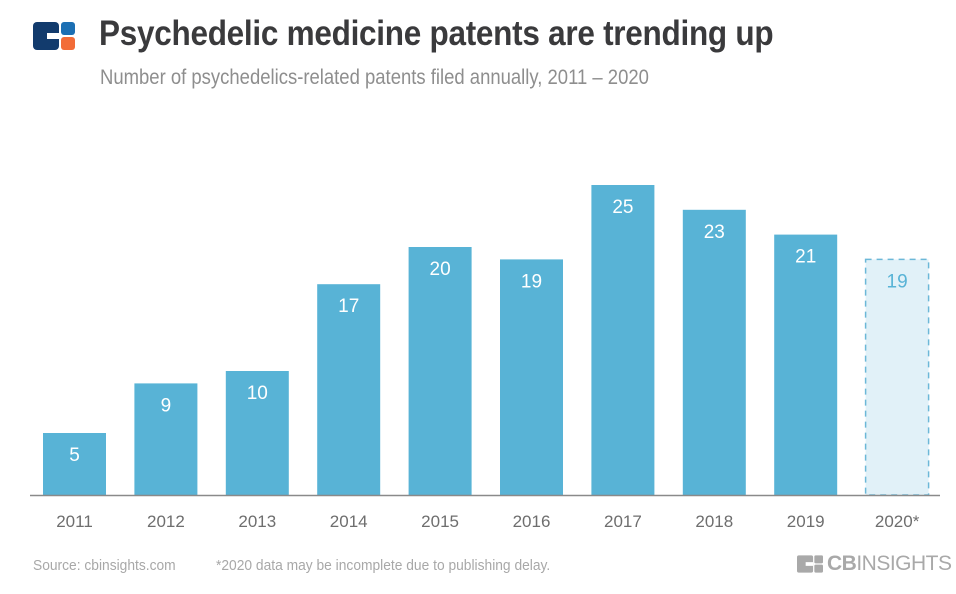 The height and width of the screenshot is (594, 956). Describe the element at coordinates (68, 43) in the screenshot. I see `logo-orange-square` at that location.